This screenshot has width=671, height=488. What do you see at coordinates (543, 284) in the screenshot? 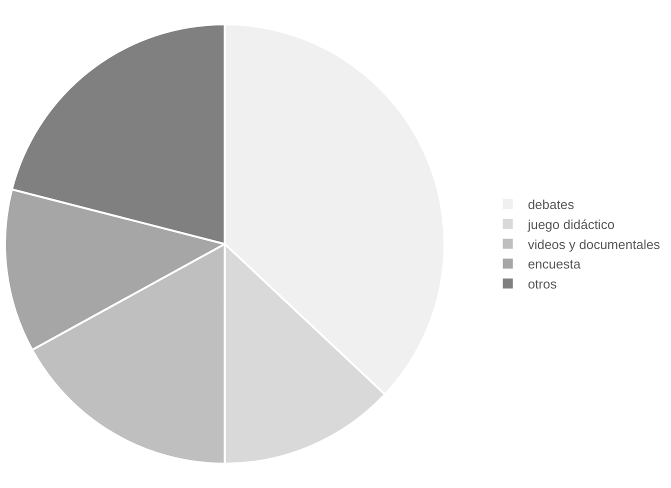
I see `legend-label: otros` at bounding box center [543, 284].